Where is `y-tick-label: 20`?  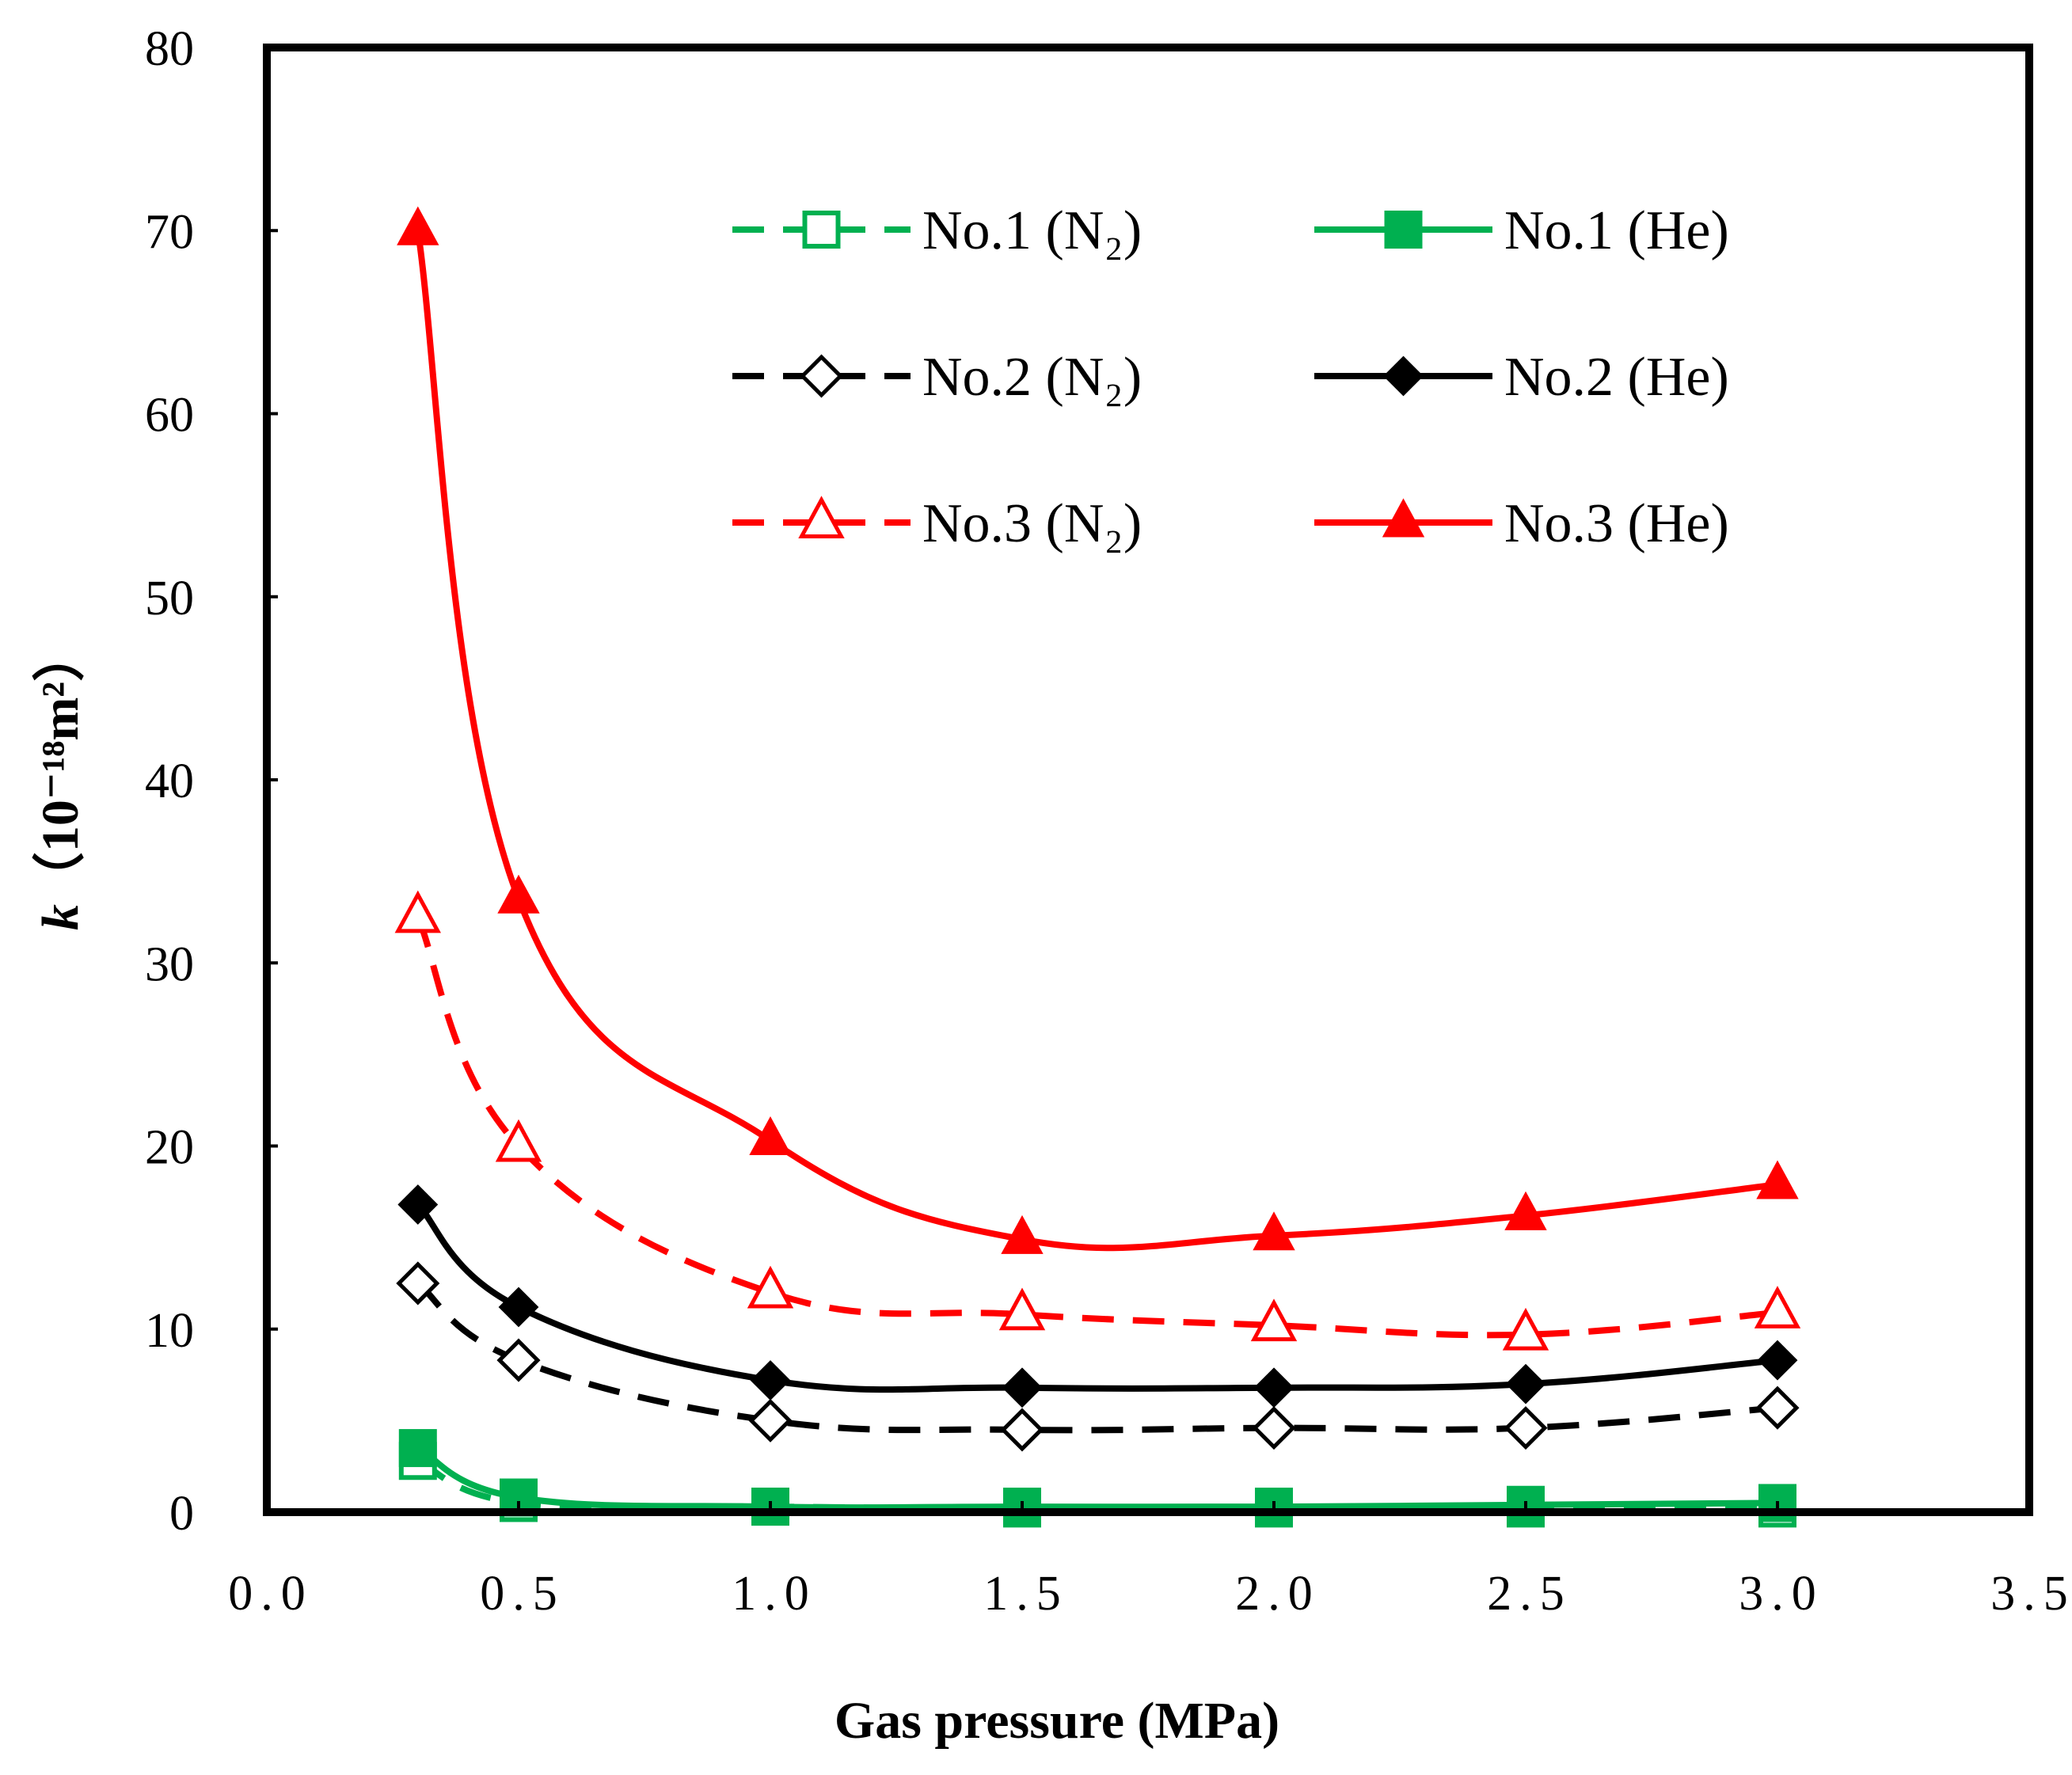
y-tick-label: 20 is located at coordinates (169, 1148).